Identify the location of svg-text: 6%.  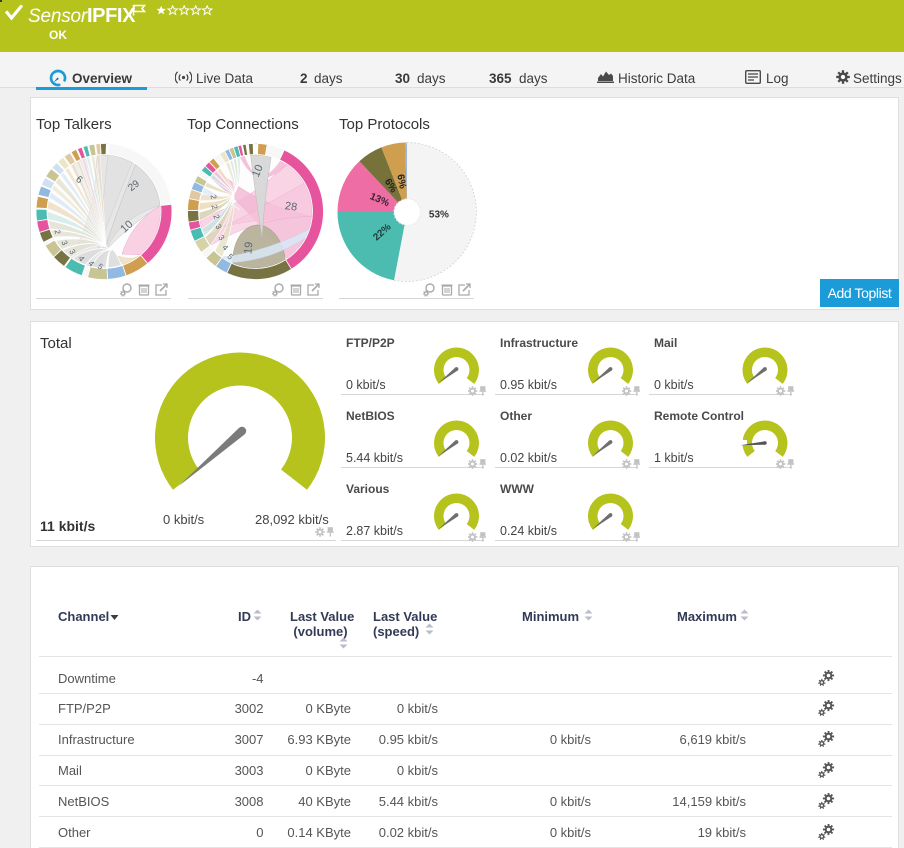
(401, 181).